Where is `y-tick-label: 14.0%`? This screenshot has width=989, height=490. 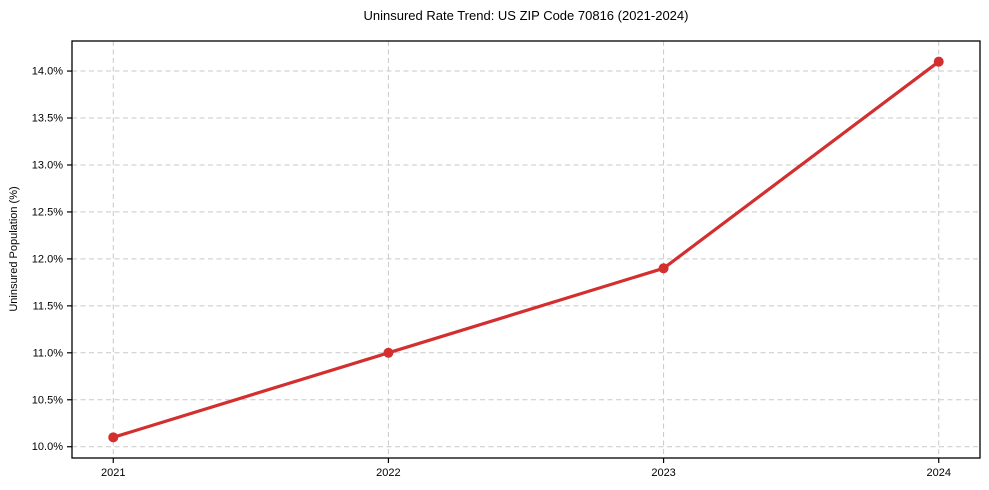
y-tick-label: 14.0% is located at coordinates (47, 72).